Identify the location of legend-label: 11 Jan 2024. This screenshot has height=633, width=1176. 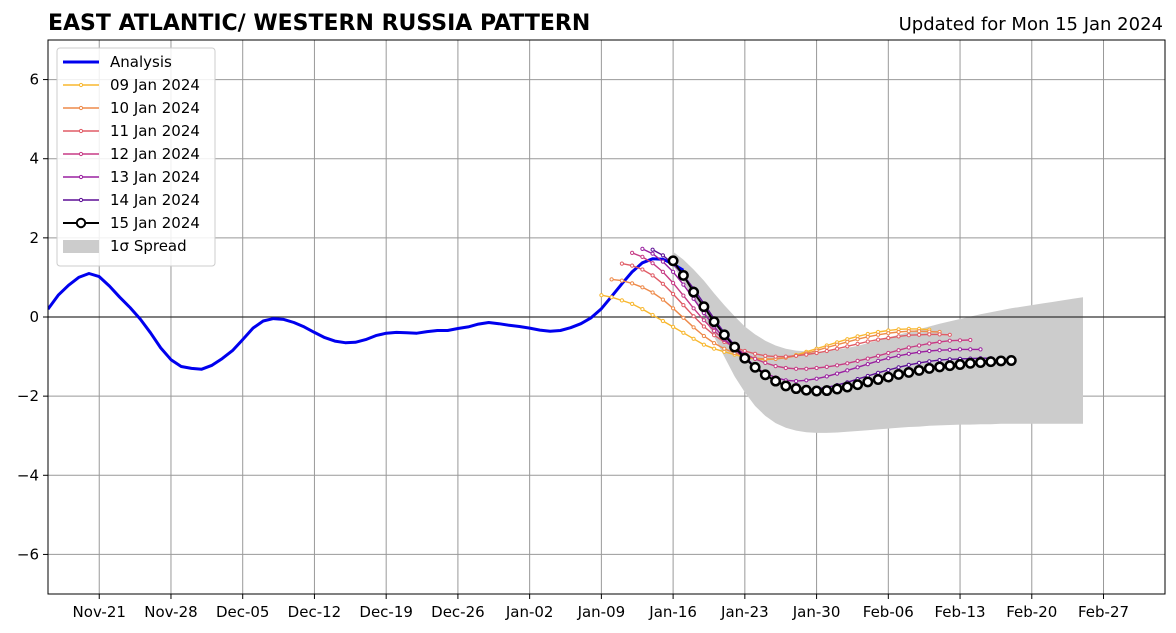
(155, 131).